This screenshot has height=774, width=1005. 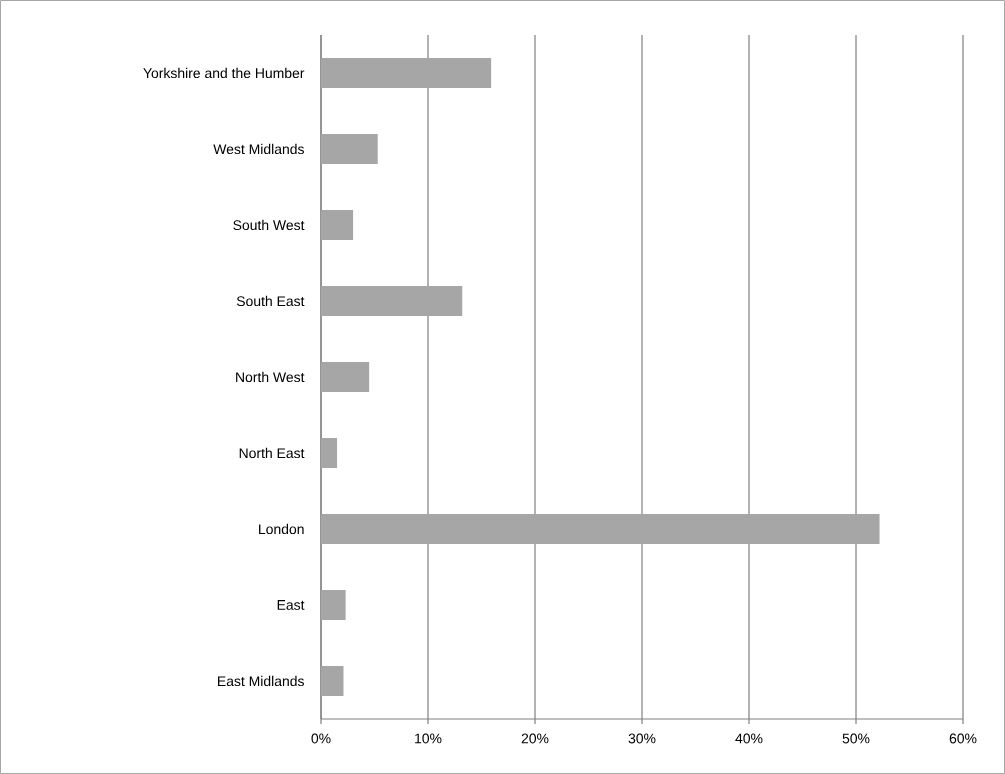 What do you see at coordinates (963, 738) in the screenshot?
I see `x-tick-label: 60%` at bounding box center [963, 738].